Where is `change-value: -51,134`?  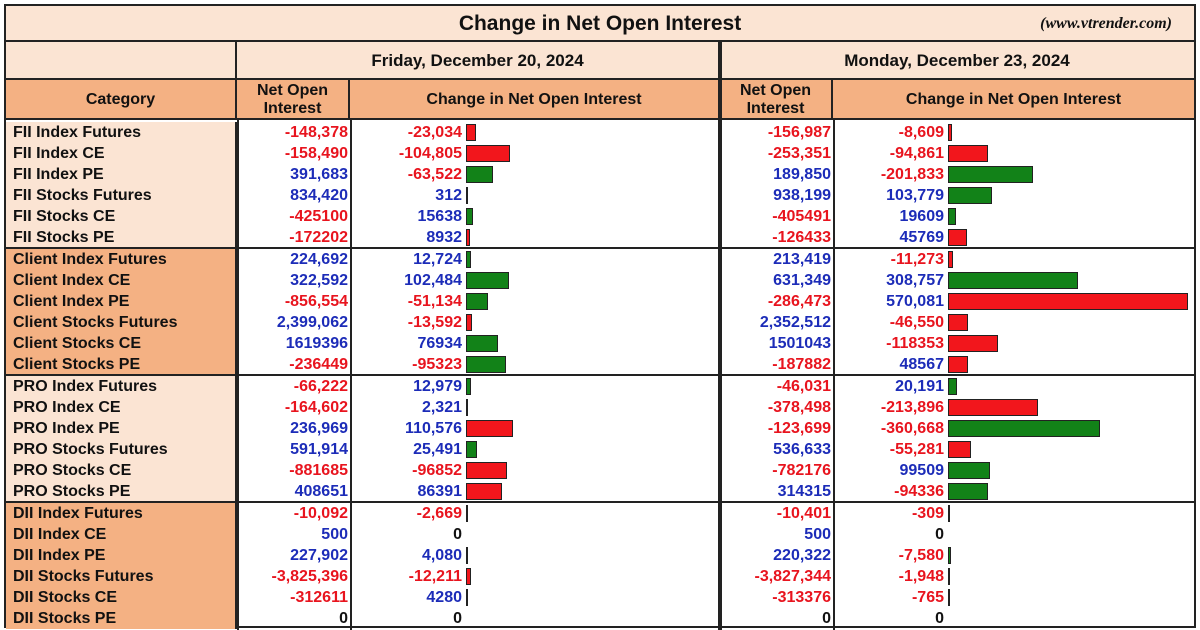
change-value: -51,134 is located at coordinates (434, 301).